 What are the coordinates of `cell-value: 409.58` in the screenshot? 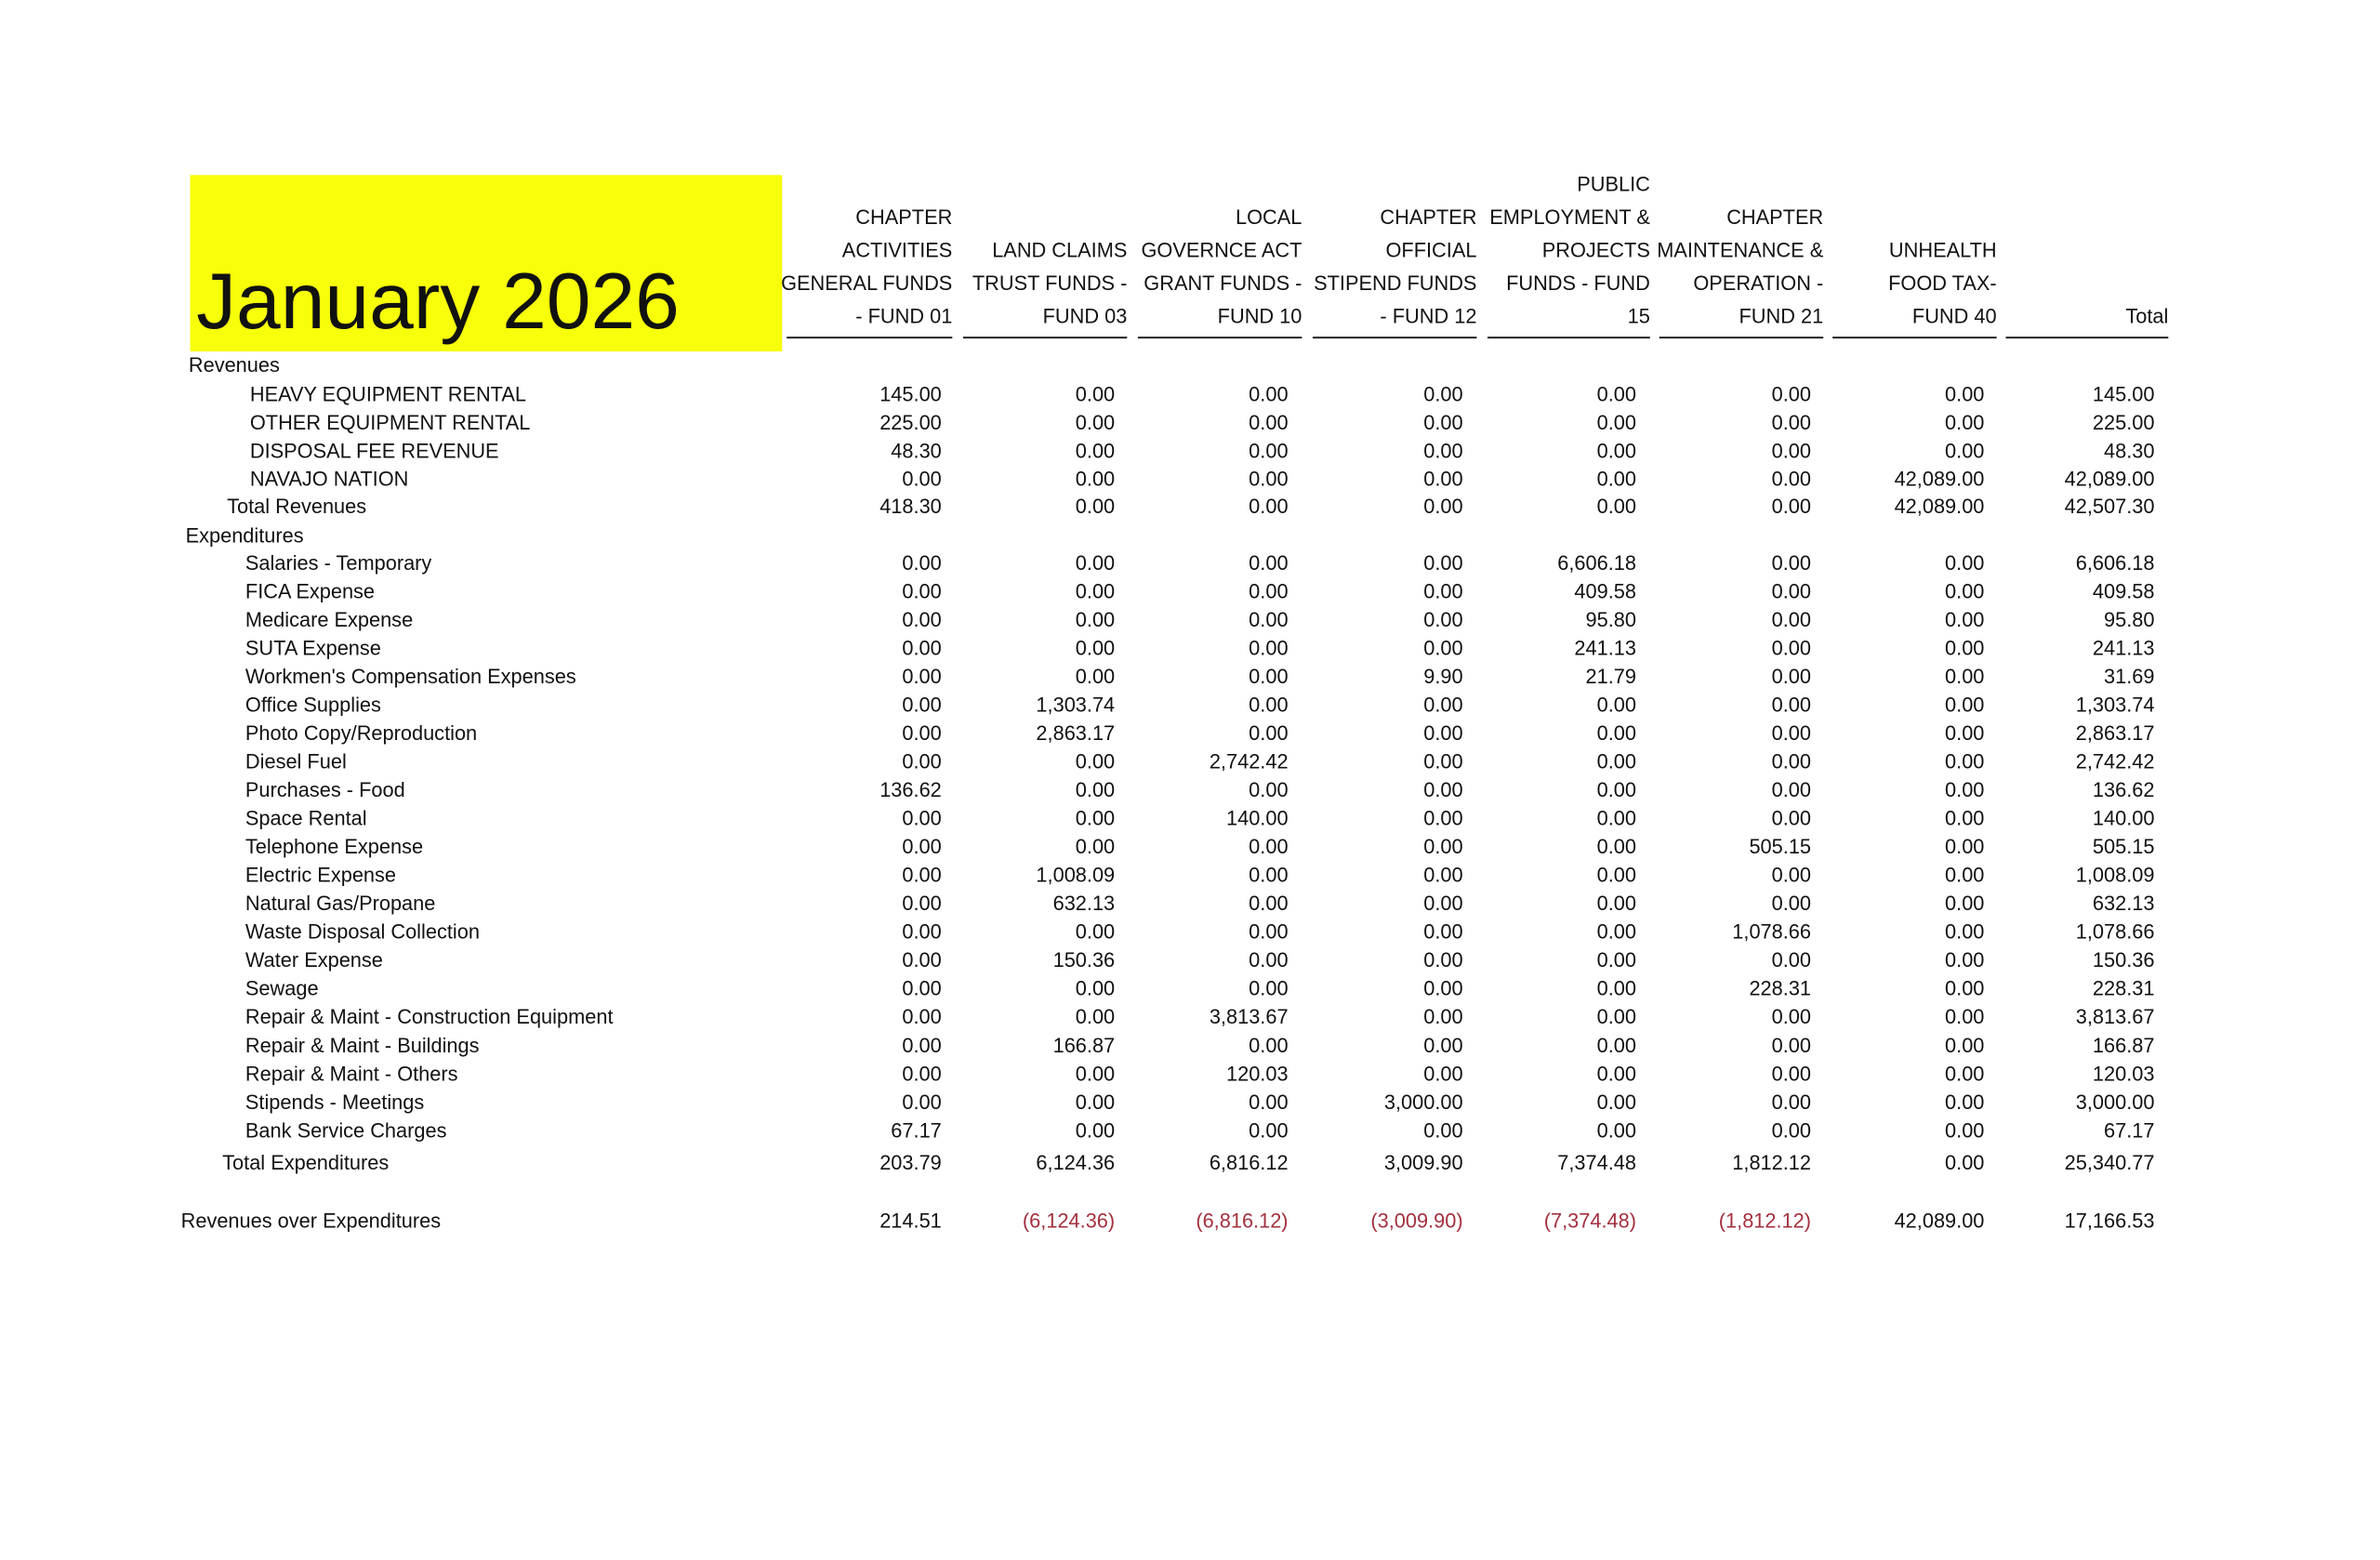 It's located at (1605, 591).